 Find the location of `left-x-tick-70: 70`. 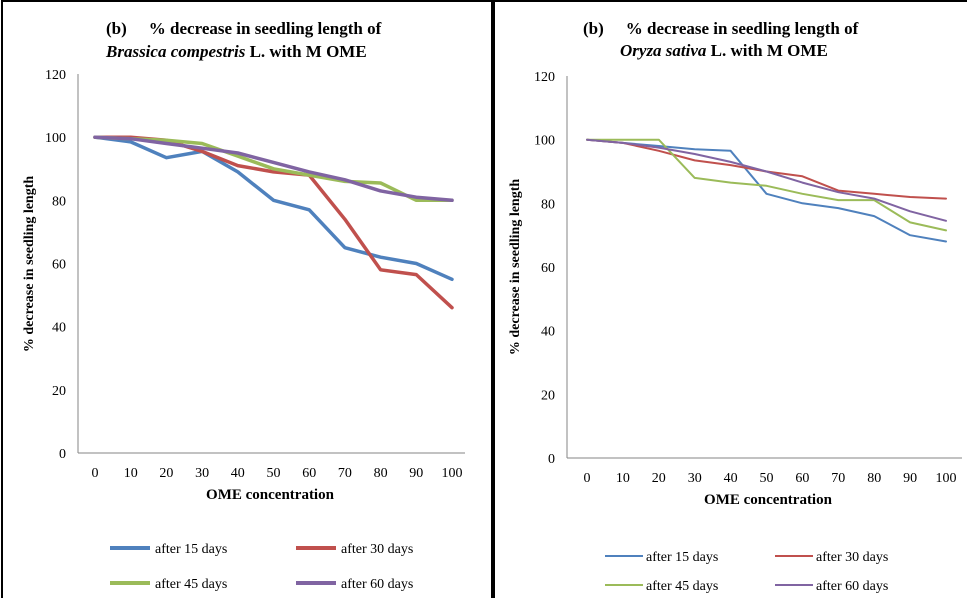

left-x-tick-70: 70 is located at coordinates (345, 473).